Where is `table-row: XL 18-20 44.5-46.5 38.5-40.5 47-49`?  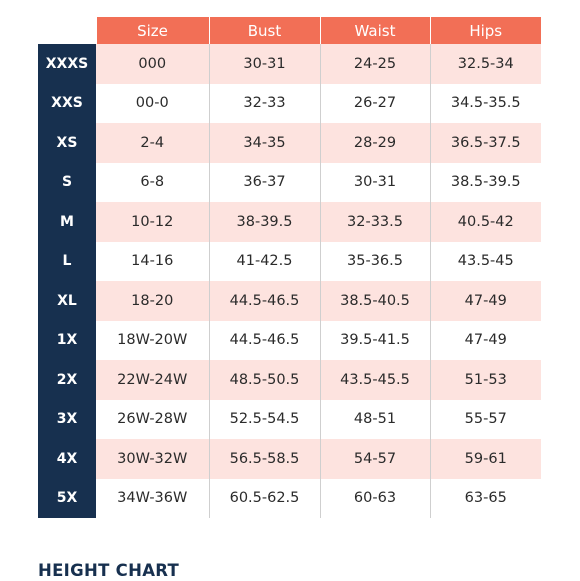
table-row: XL 18-20 44.5-46.5 38.5-40.5 47-49 is located at coordinates (289, 301).